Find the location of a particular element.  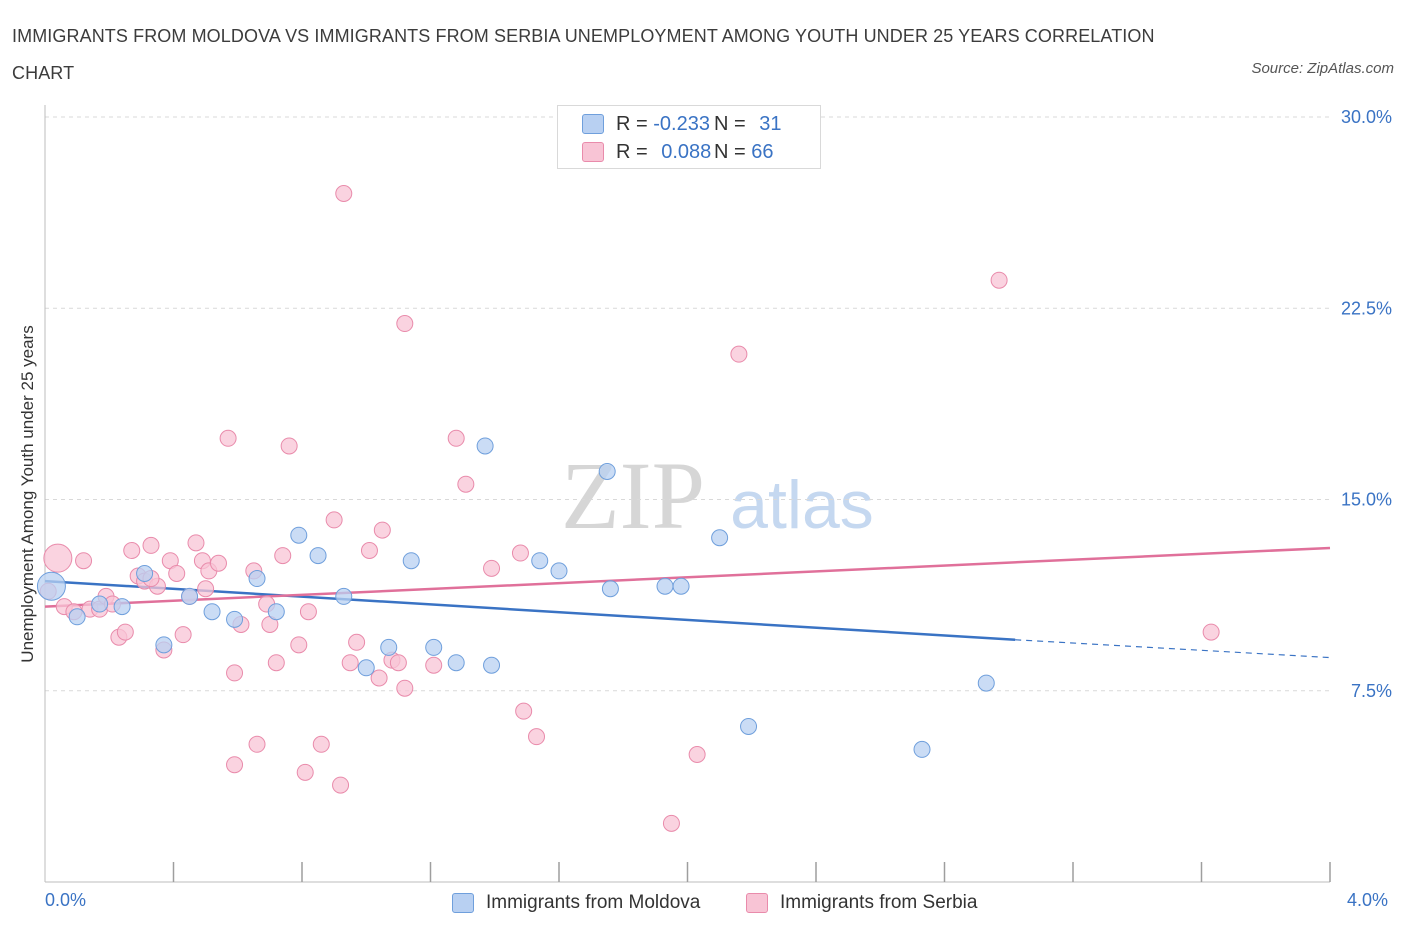

moldova-swatch is located at coordinates (593, 124).